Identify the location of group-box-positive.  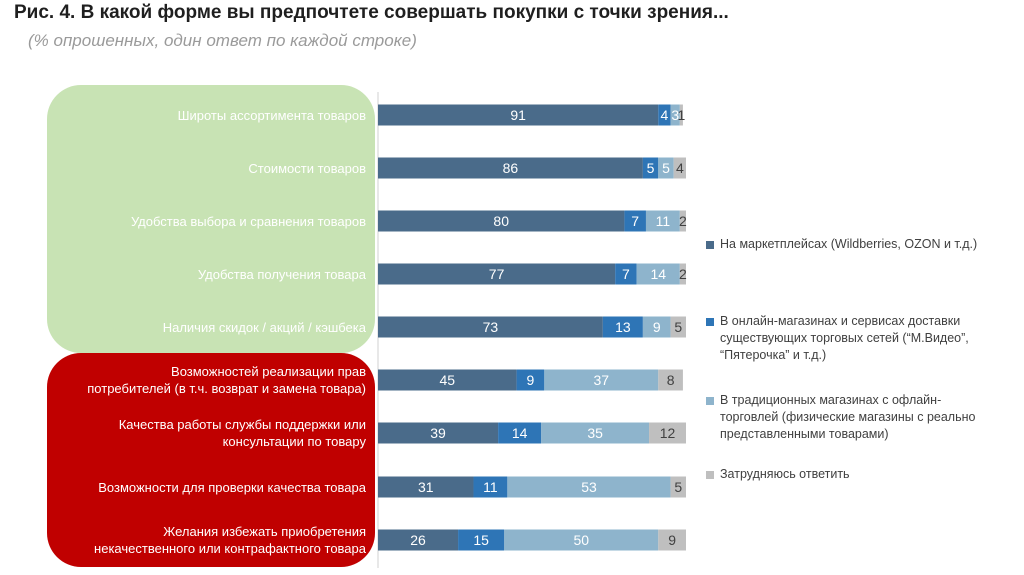
(211, 219).